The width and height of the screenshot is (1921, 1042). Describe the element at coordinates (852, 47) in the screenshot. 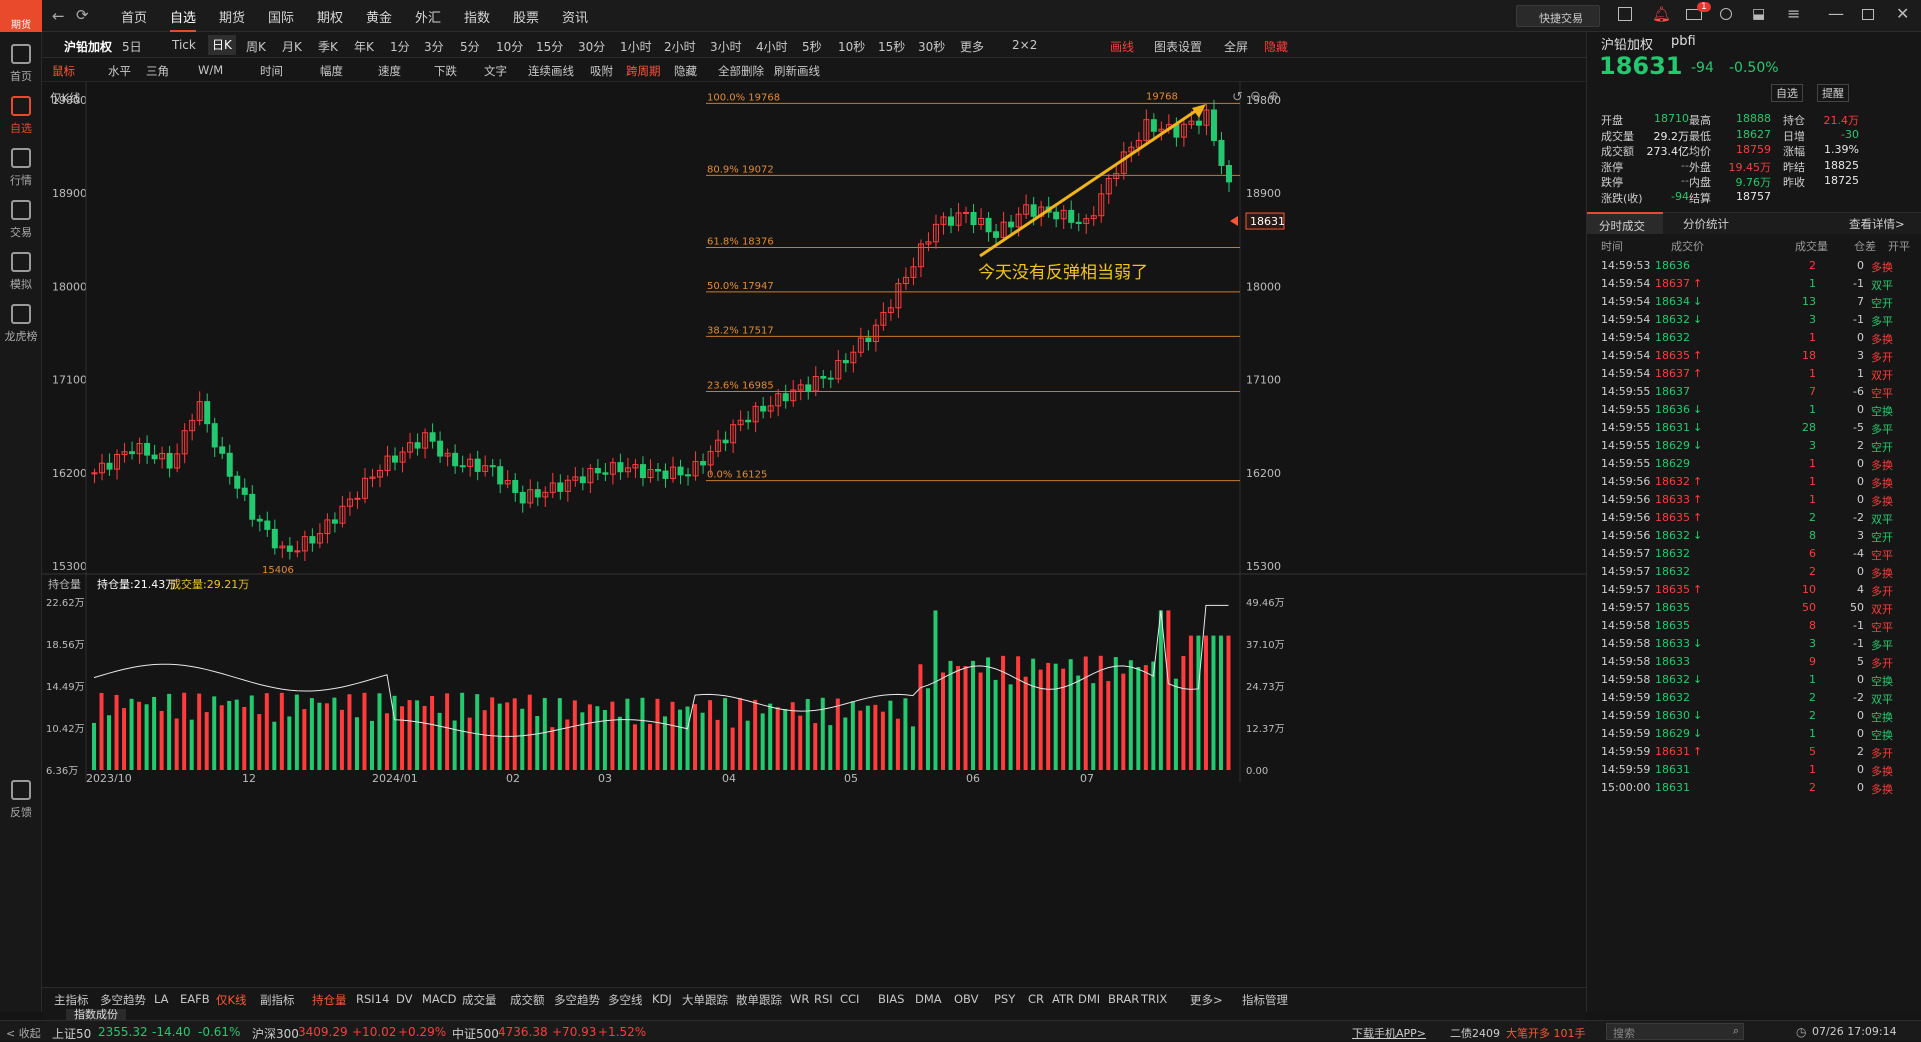

I see `period-19: 10秒` at that location.